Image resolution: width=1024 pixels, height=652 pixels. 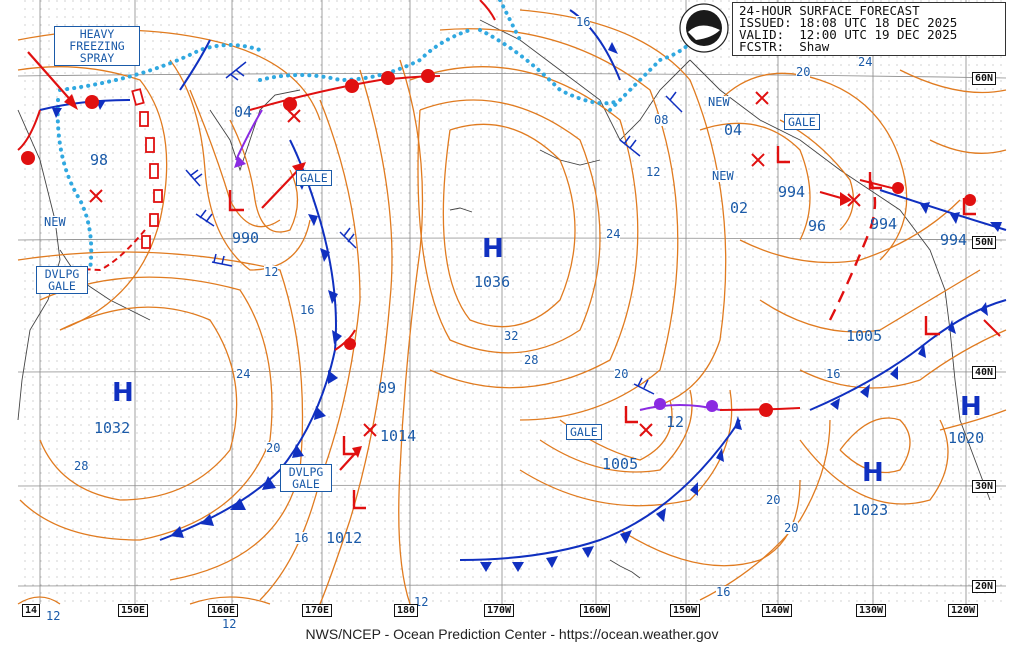 I want to click on trough-dashed-west, so click(x=102, y=250).